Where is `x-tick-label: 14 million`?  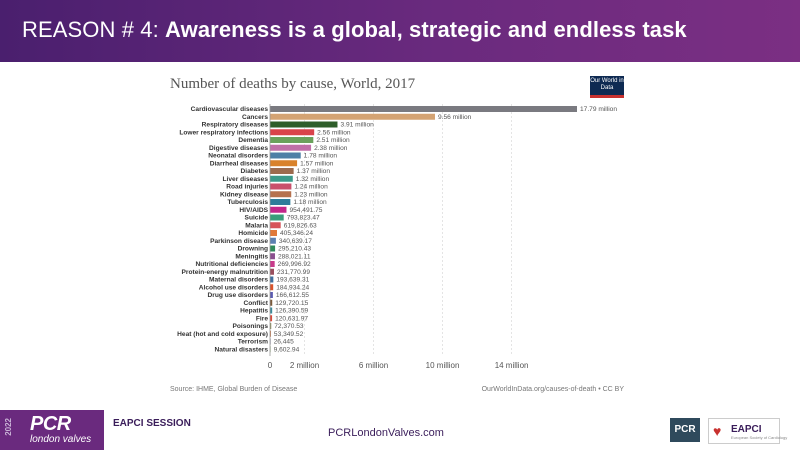
x-tick-label: 14 million is located at coordinates (512, 365).